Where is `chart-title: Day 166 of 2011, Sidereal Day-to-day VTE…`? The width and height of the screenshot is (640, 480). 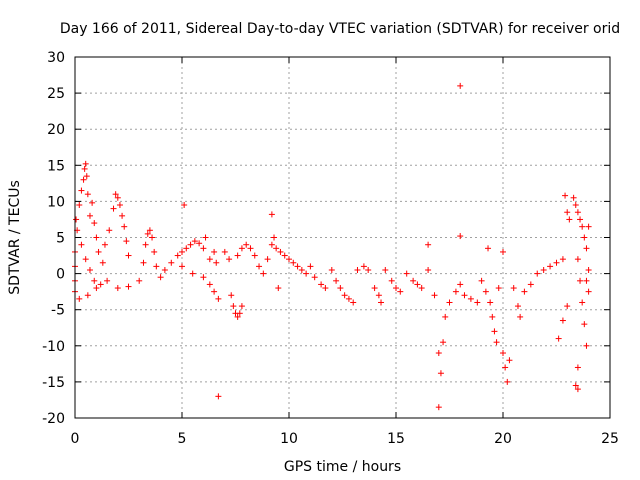
chart-title: Day 166 of 2011, Sidereal Day-to-day VTE… is located at coordinates (340, 29).